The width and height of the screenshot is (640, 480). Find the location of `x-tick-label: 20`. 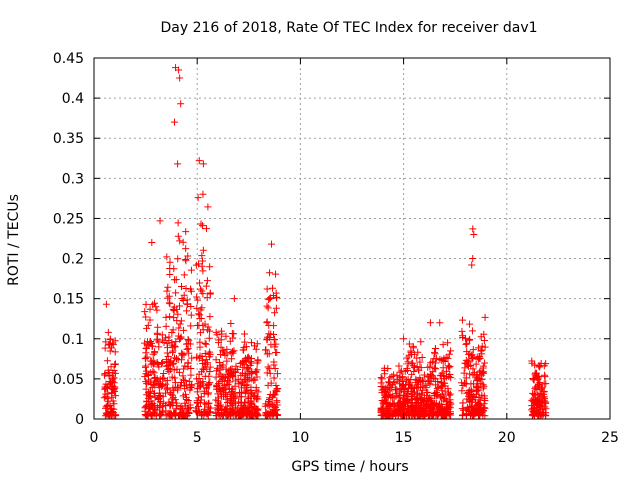

x-tick-label: 20 is located at coordinates (507, 438).